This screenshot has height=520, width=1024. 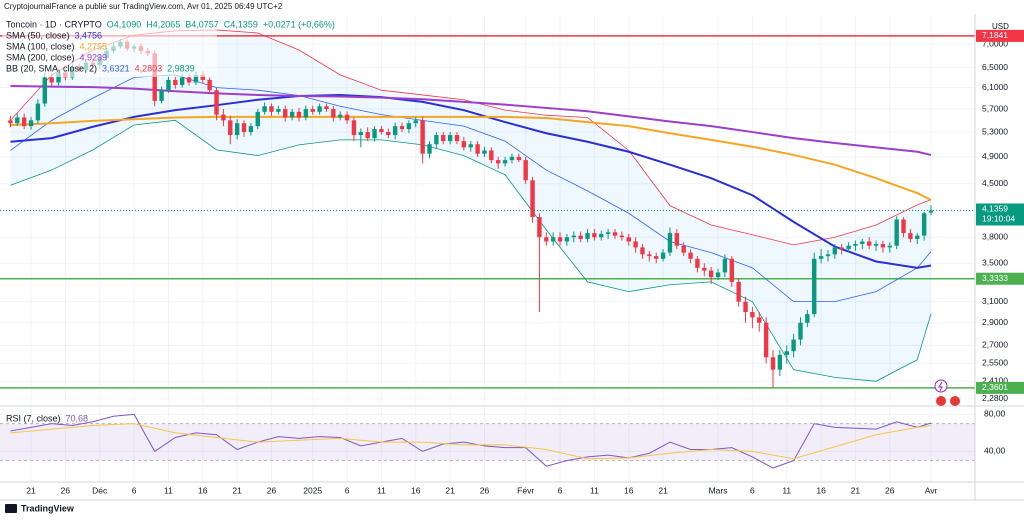 I want to click on y-tick-label: 5,3000, so click(x=995, y=131).